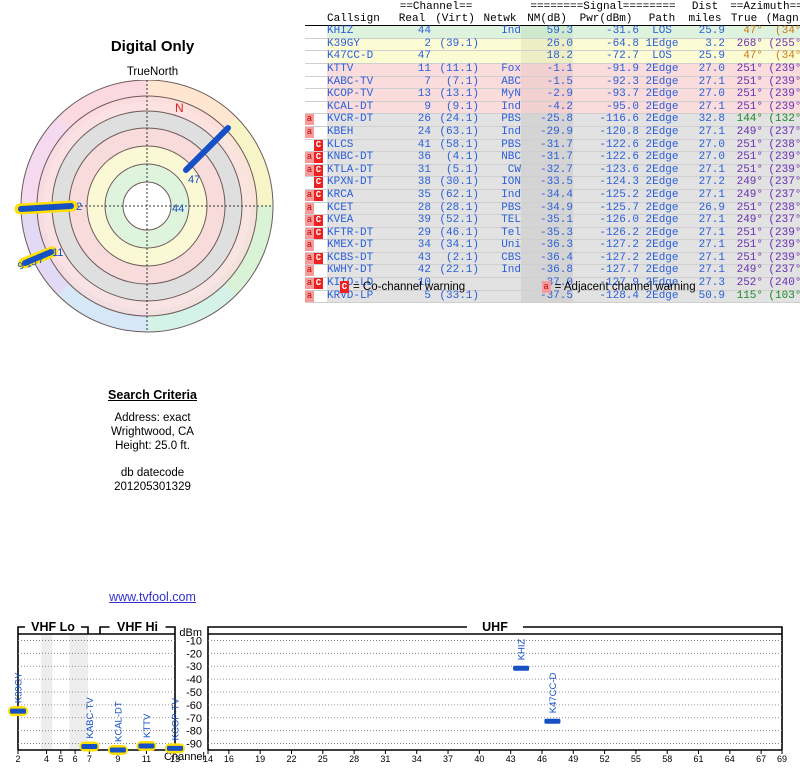 The height and width of the screenshot is (768, 800). Describe the element at coordinates (175, 725) in the screenshot. I see `spectrum-point-kcop-tv: KCOP-TV` at that location.